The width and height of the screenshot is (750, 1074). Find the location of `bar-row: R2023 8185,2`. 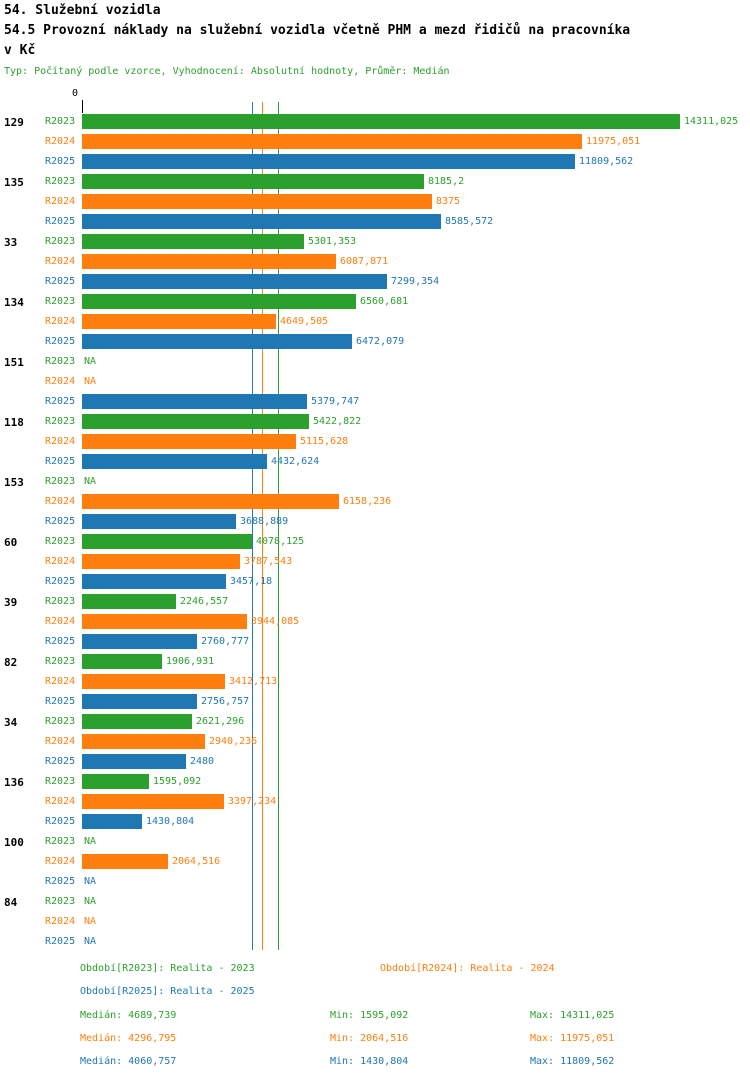

bar-row: R2023 8185,2 is located at coordinates (375, 182).